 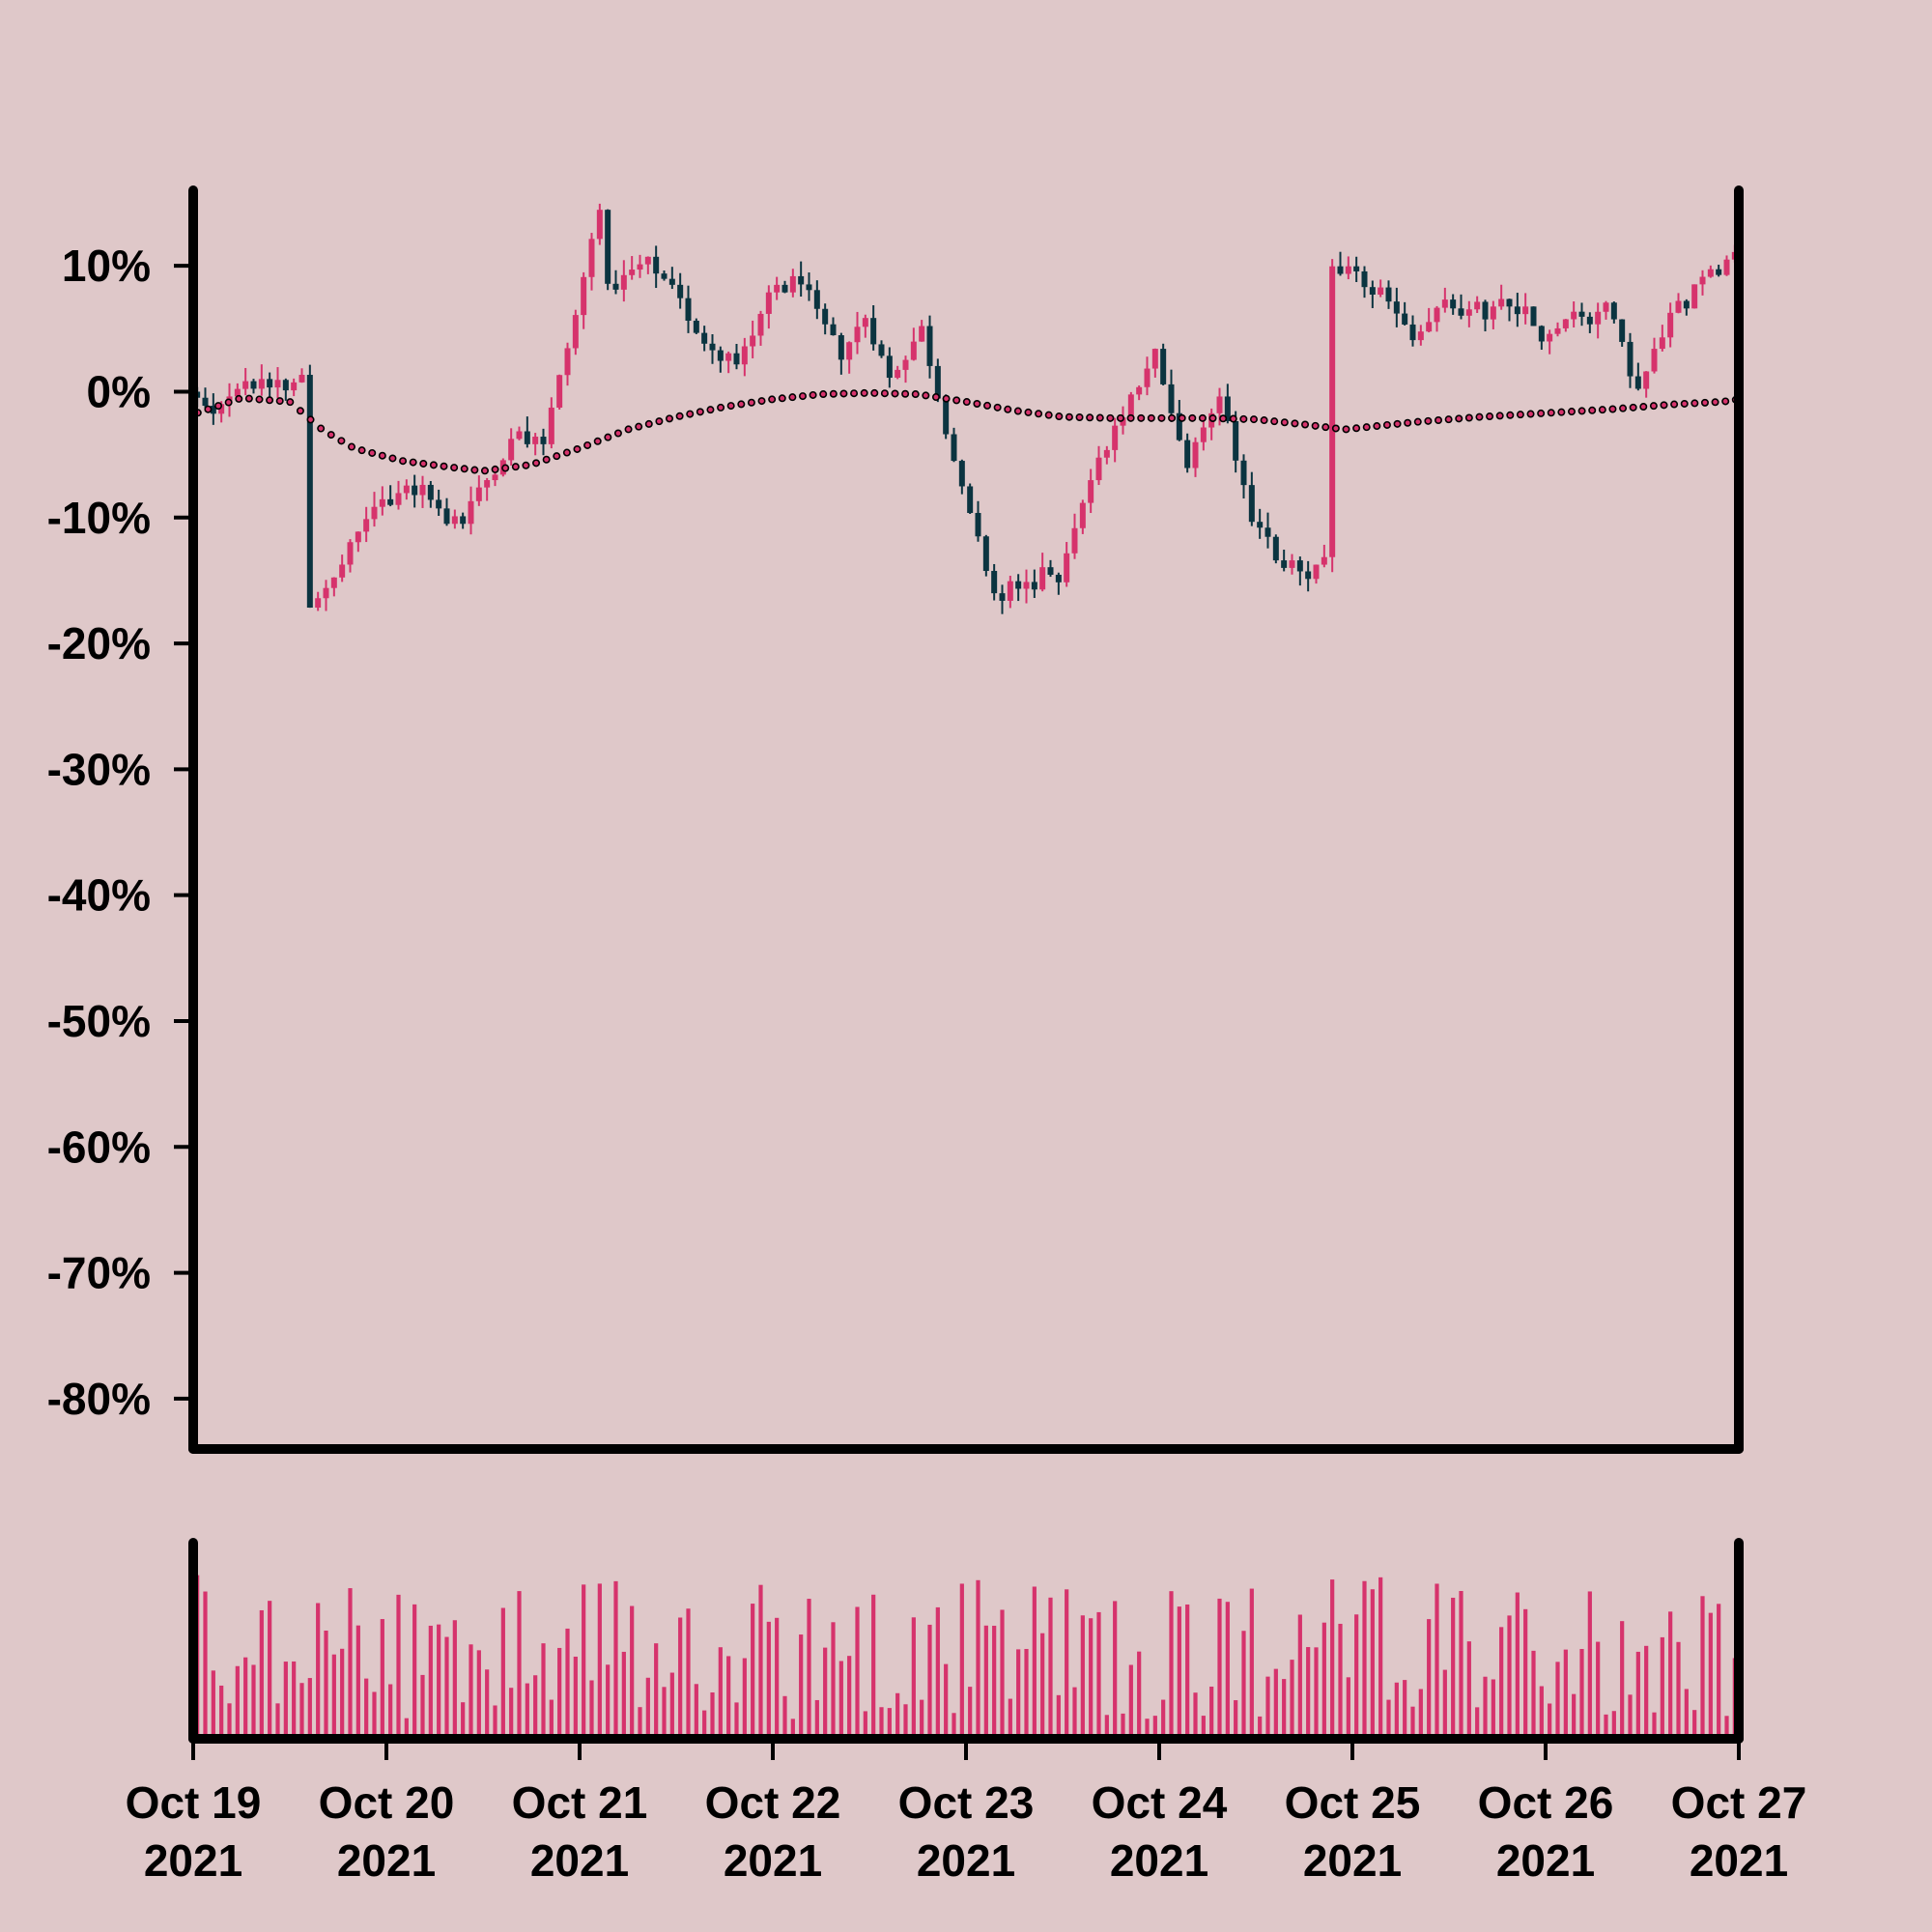 I want to click on x-tick-label-date: Oct 22, so click(x=773, y=1802).